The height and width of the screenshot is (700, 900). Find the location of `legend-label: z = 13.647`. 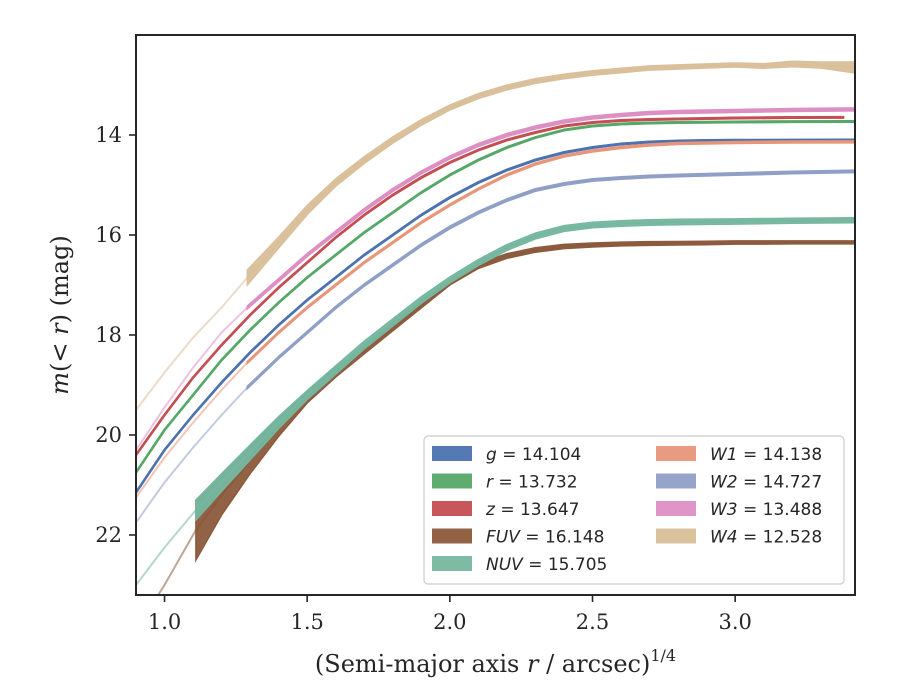

legend-label: z = 13.647 is located at coordinates (532, 510).